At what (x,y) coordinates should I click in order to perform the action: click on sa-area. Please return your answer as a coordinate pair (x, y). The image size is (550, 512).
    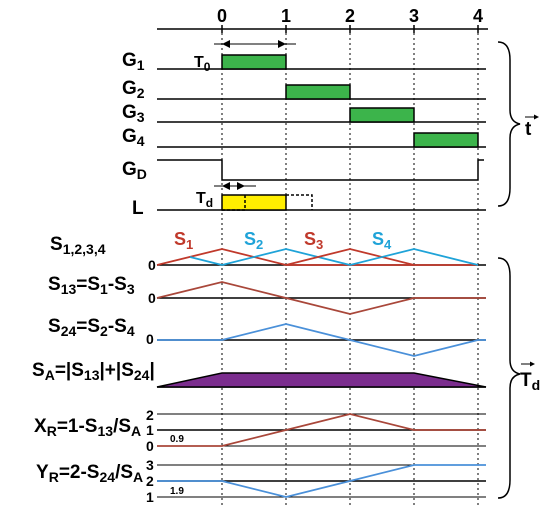
    Looking at the image, I should click on (321, 380).